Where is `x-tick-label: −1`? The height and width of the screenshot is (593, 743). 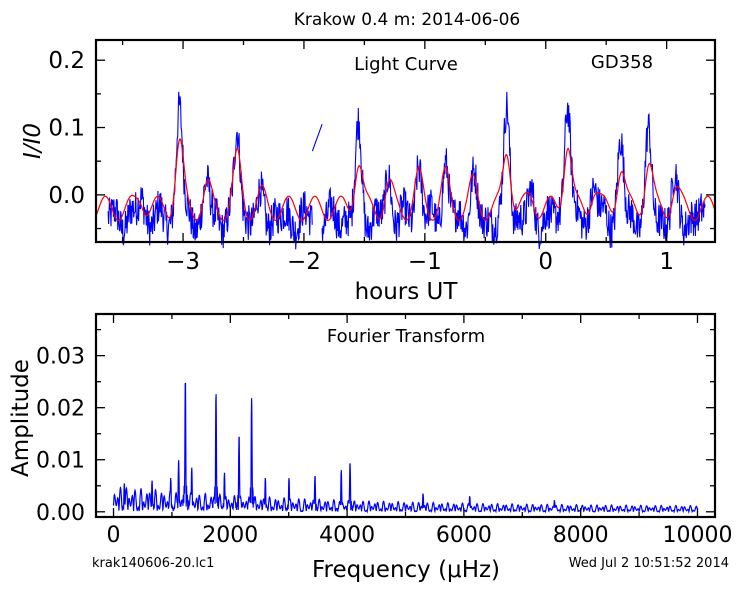
x-tick-label: −1 is located at coordinates (425, 262).